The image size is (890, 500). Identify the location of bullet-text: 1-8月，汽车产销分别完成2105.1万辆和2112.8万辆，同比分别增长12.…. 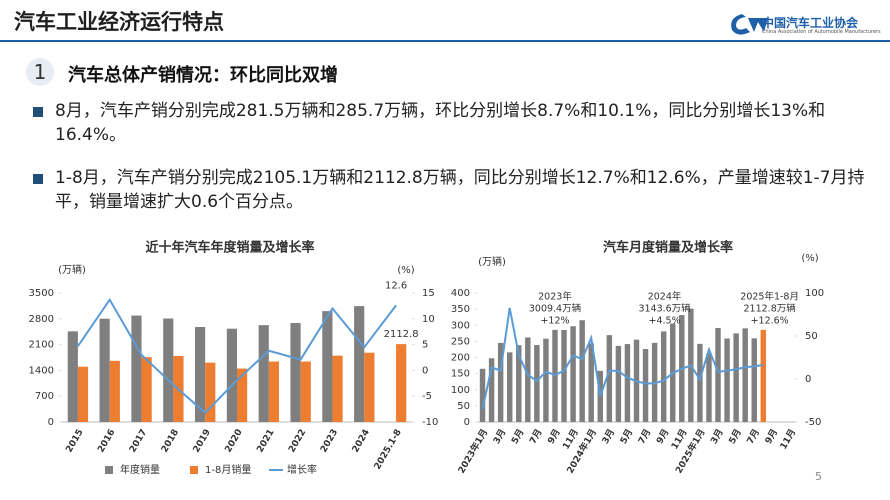
(460, 190).